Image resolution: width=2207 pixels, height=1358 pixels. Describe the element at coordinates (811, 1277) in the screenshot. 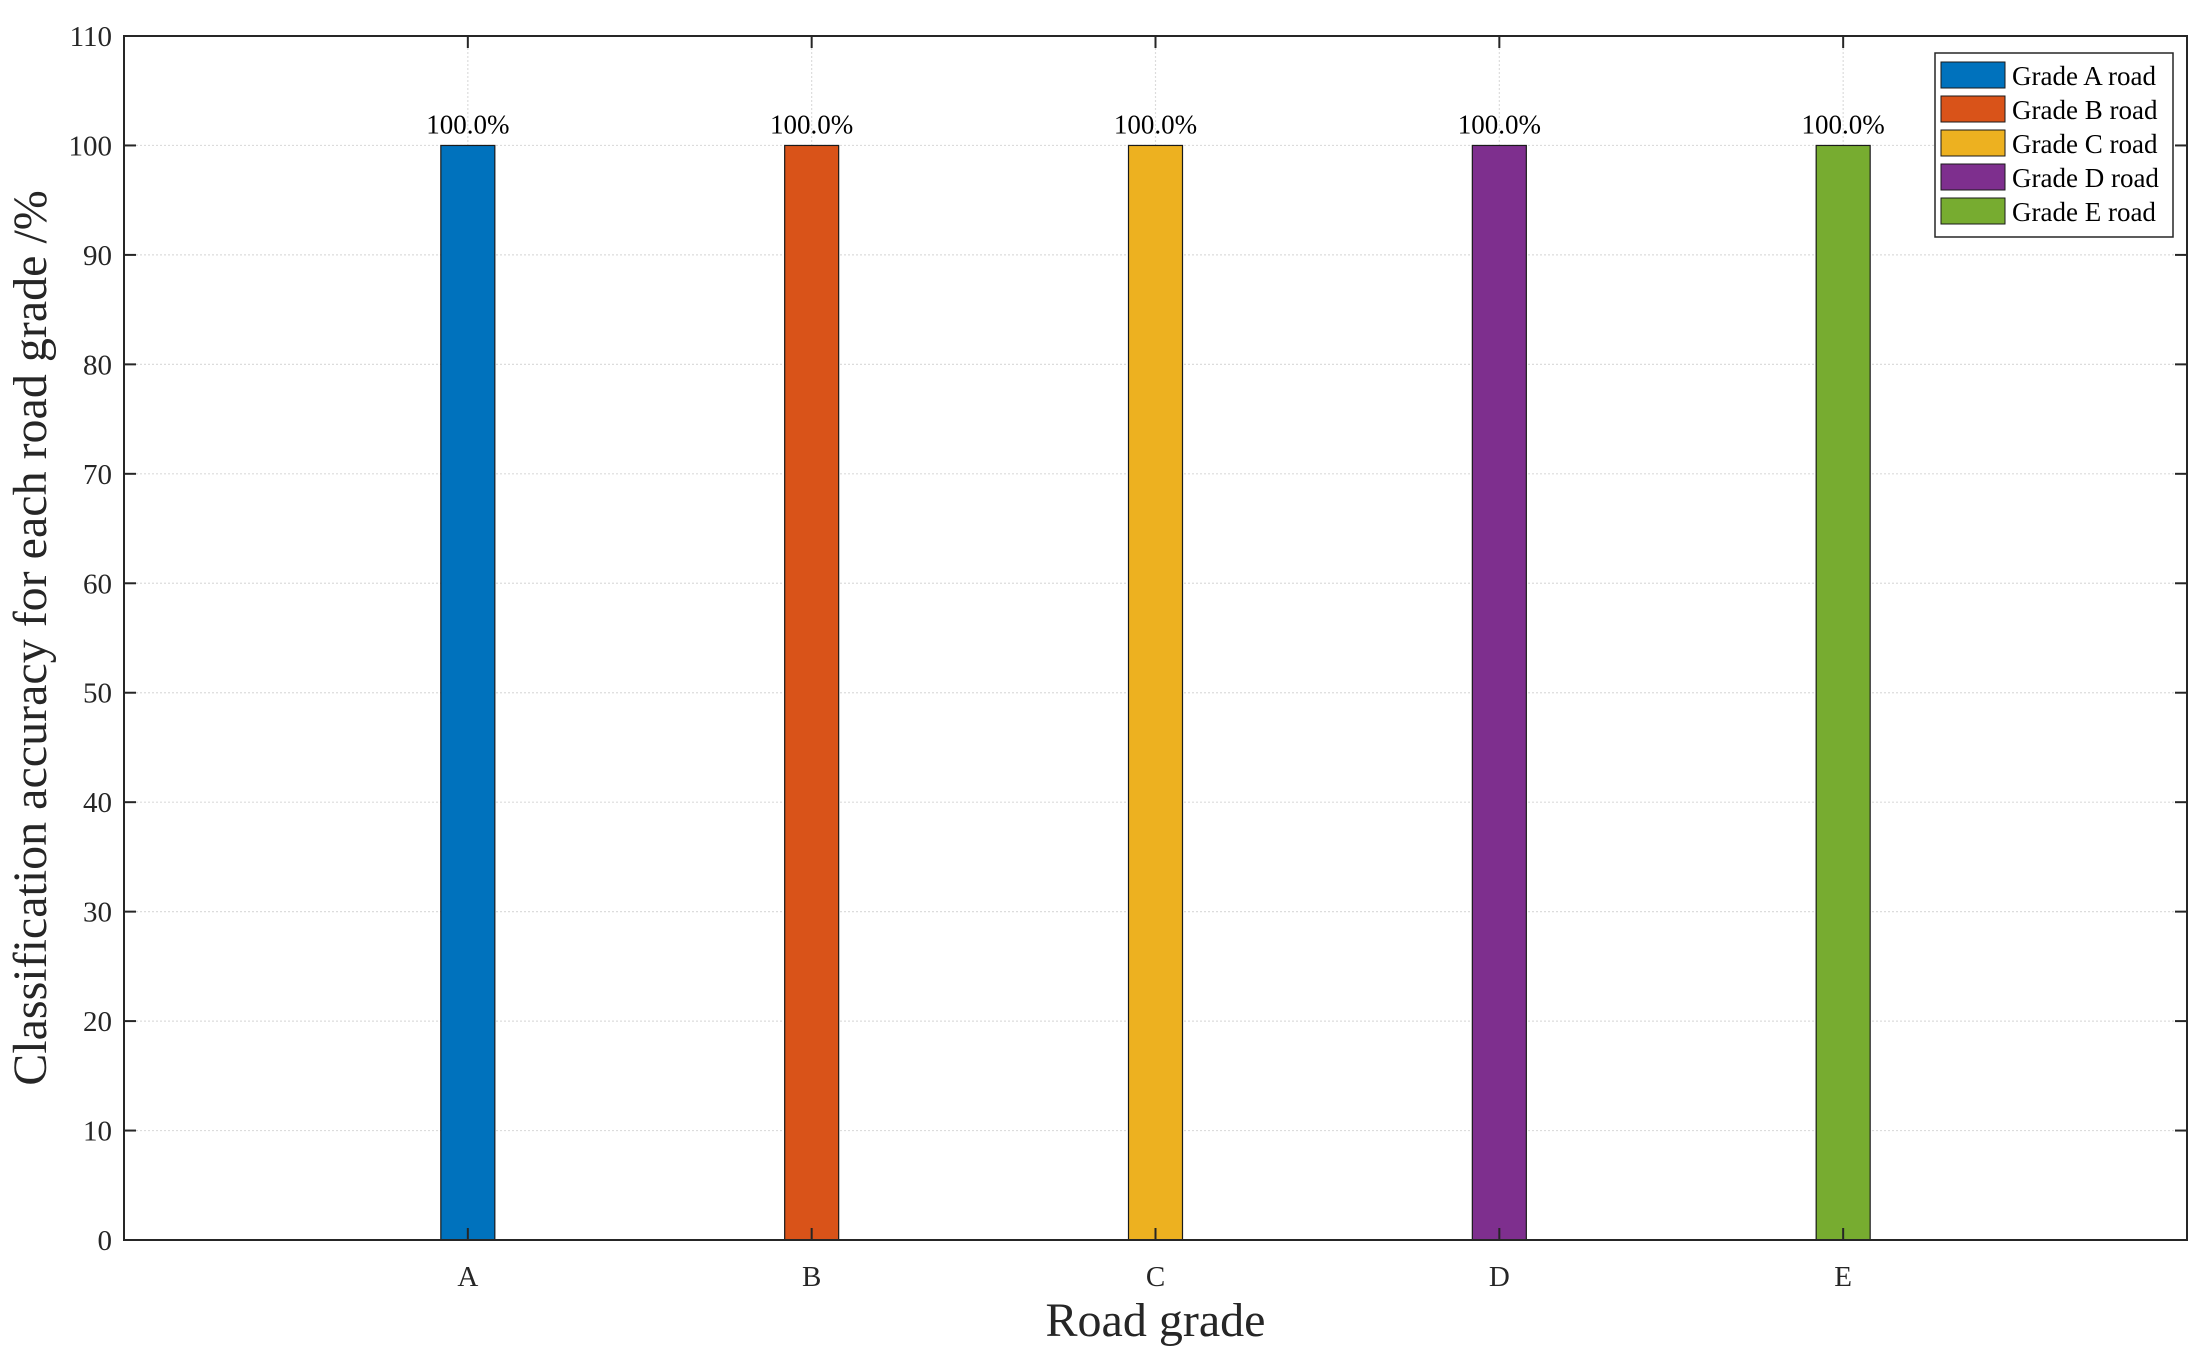

I see `x-tick-label: B` at that location.